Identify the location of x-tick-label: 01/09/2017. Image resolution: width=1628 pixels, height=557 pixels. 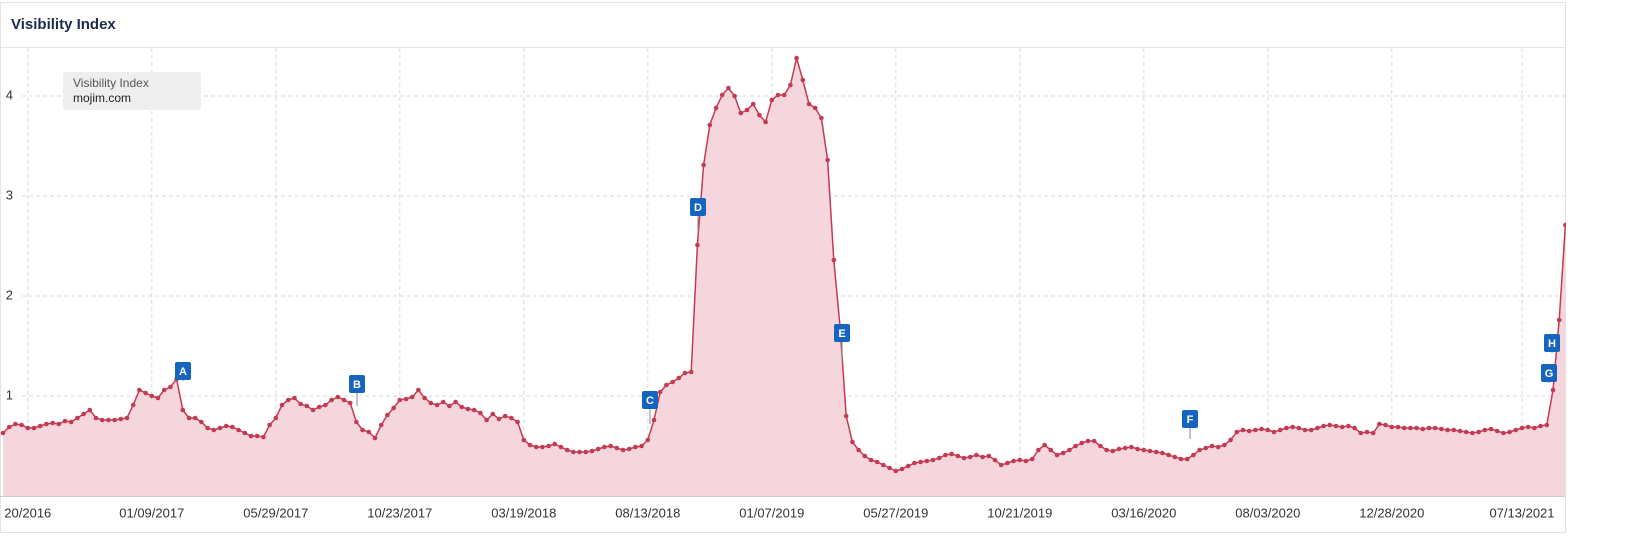
(151, 512).